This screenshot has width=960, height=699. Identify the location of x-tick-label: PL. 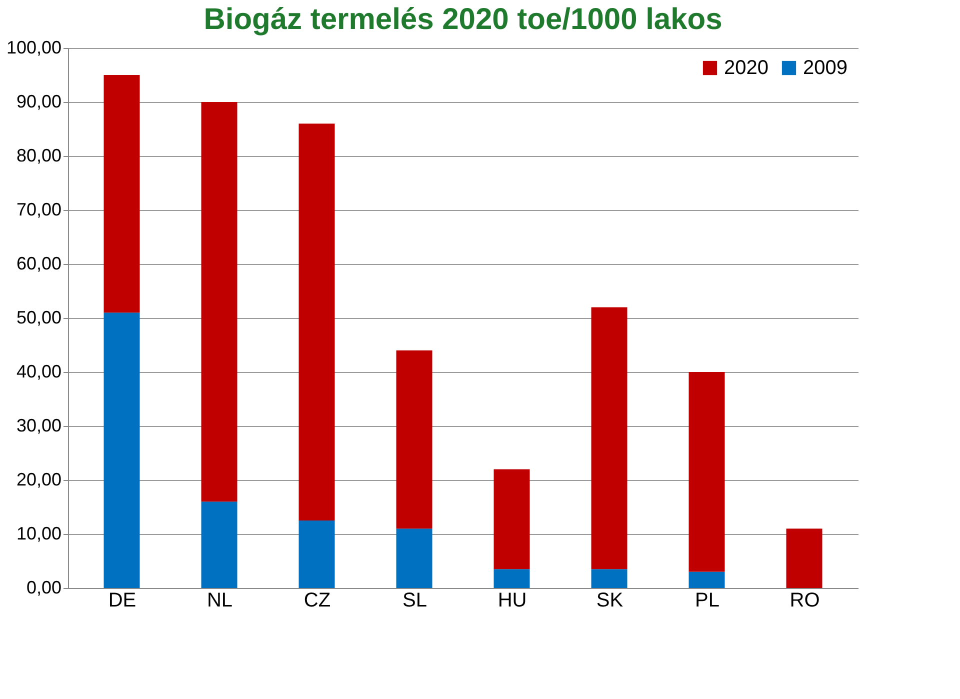
(707, 601).